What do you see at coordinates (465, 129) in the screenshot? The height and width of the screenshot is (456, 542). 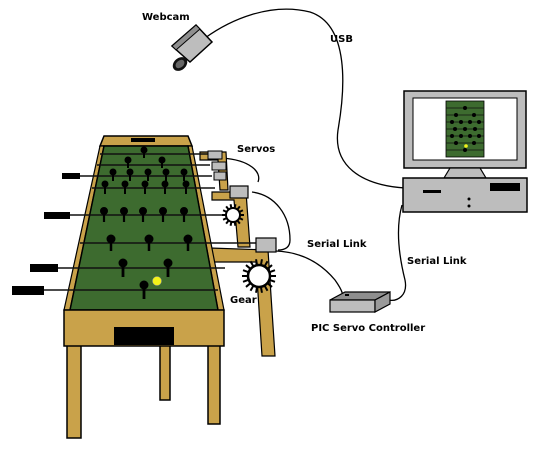 I see `screen-foosball-thumbnail` at bounding box center [465, 129].